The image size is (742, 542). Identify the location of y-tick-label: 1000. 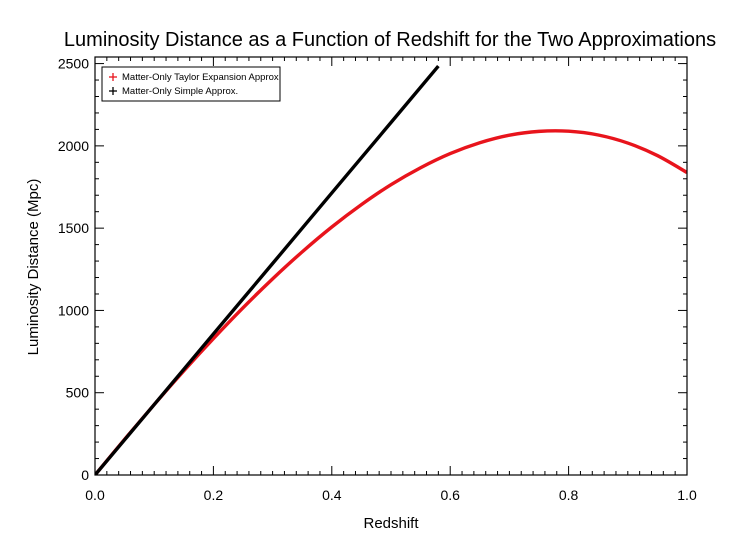
(73, 310).